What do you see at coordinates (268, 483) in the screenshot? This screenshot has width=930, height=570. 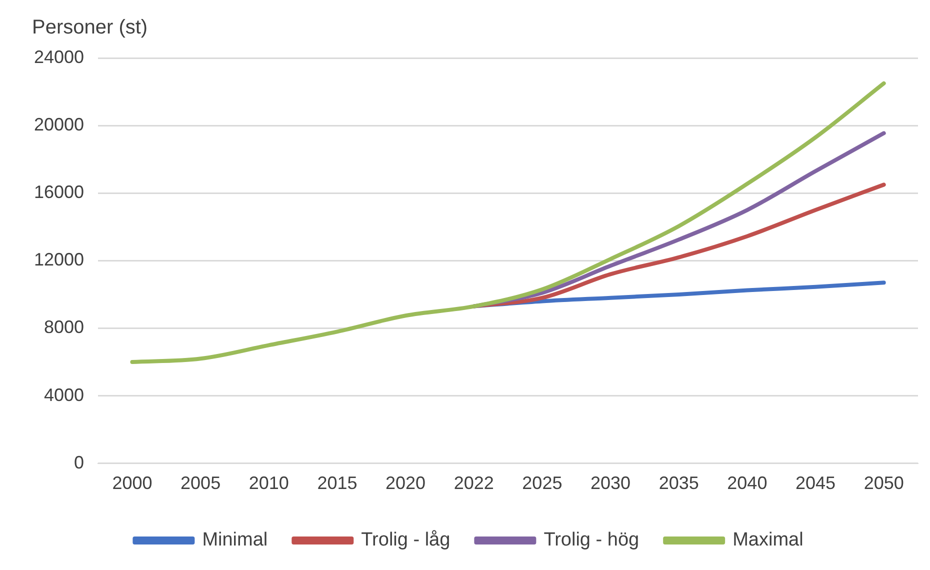 I see `x-tick-label: 2010` at bounding box center [268, 483].